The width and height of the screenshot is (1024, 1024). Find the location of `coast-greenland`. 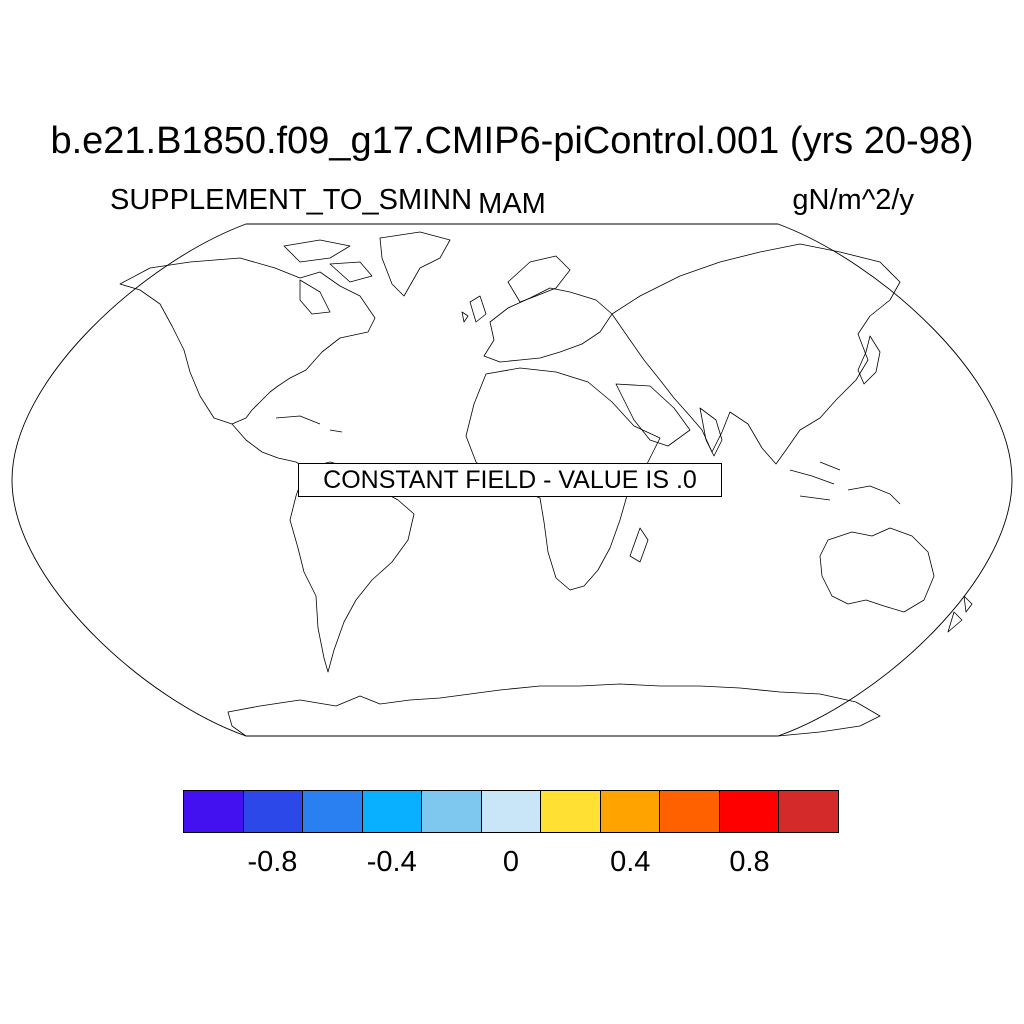

coast-greenland is located at coordinates (415, 264).